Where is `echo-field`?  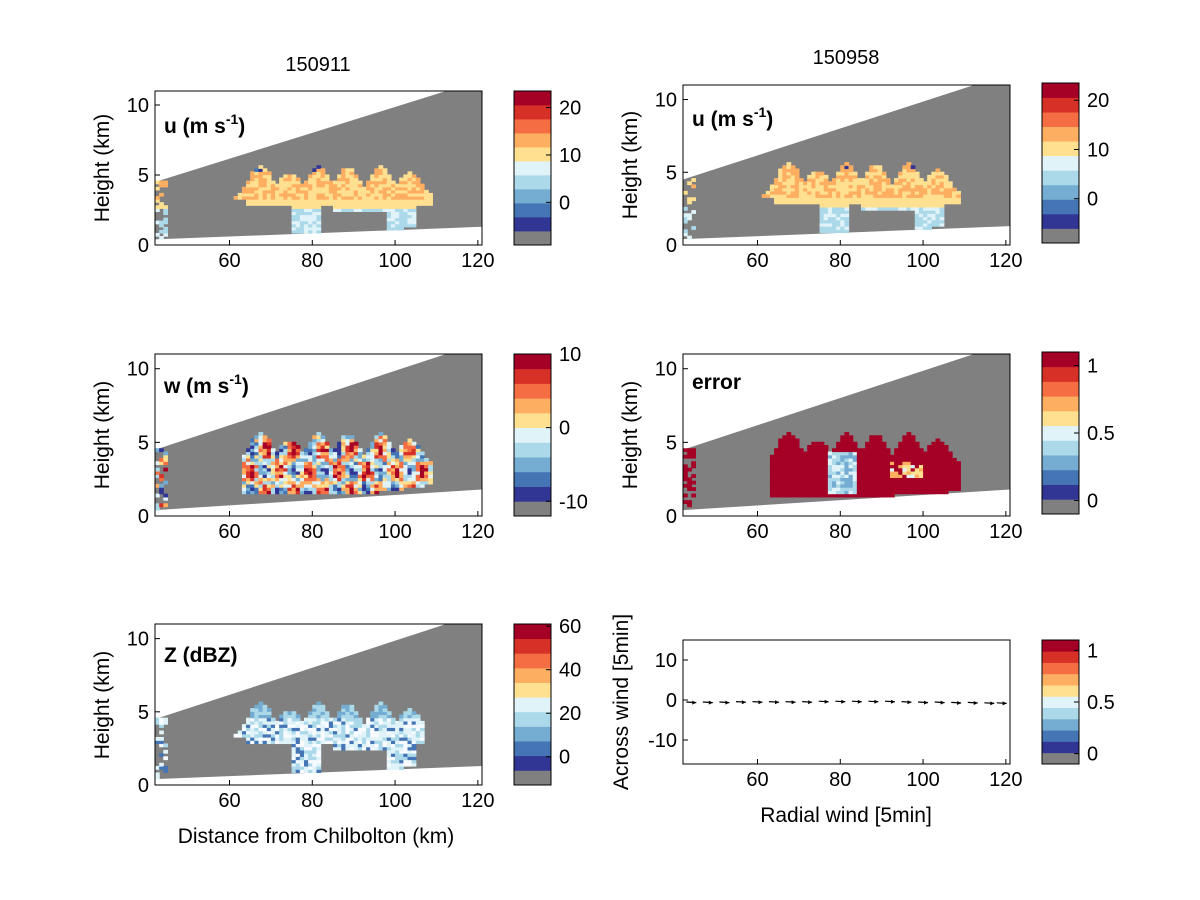
echo-field is located at coordinates (290, 740).